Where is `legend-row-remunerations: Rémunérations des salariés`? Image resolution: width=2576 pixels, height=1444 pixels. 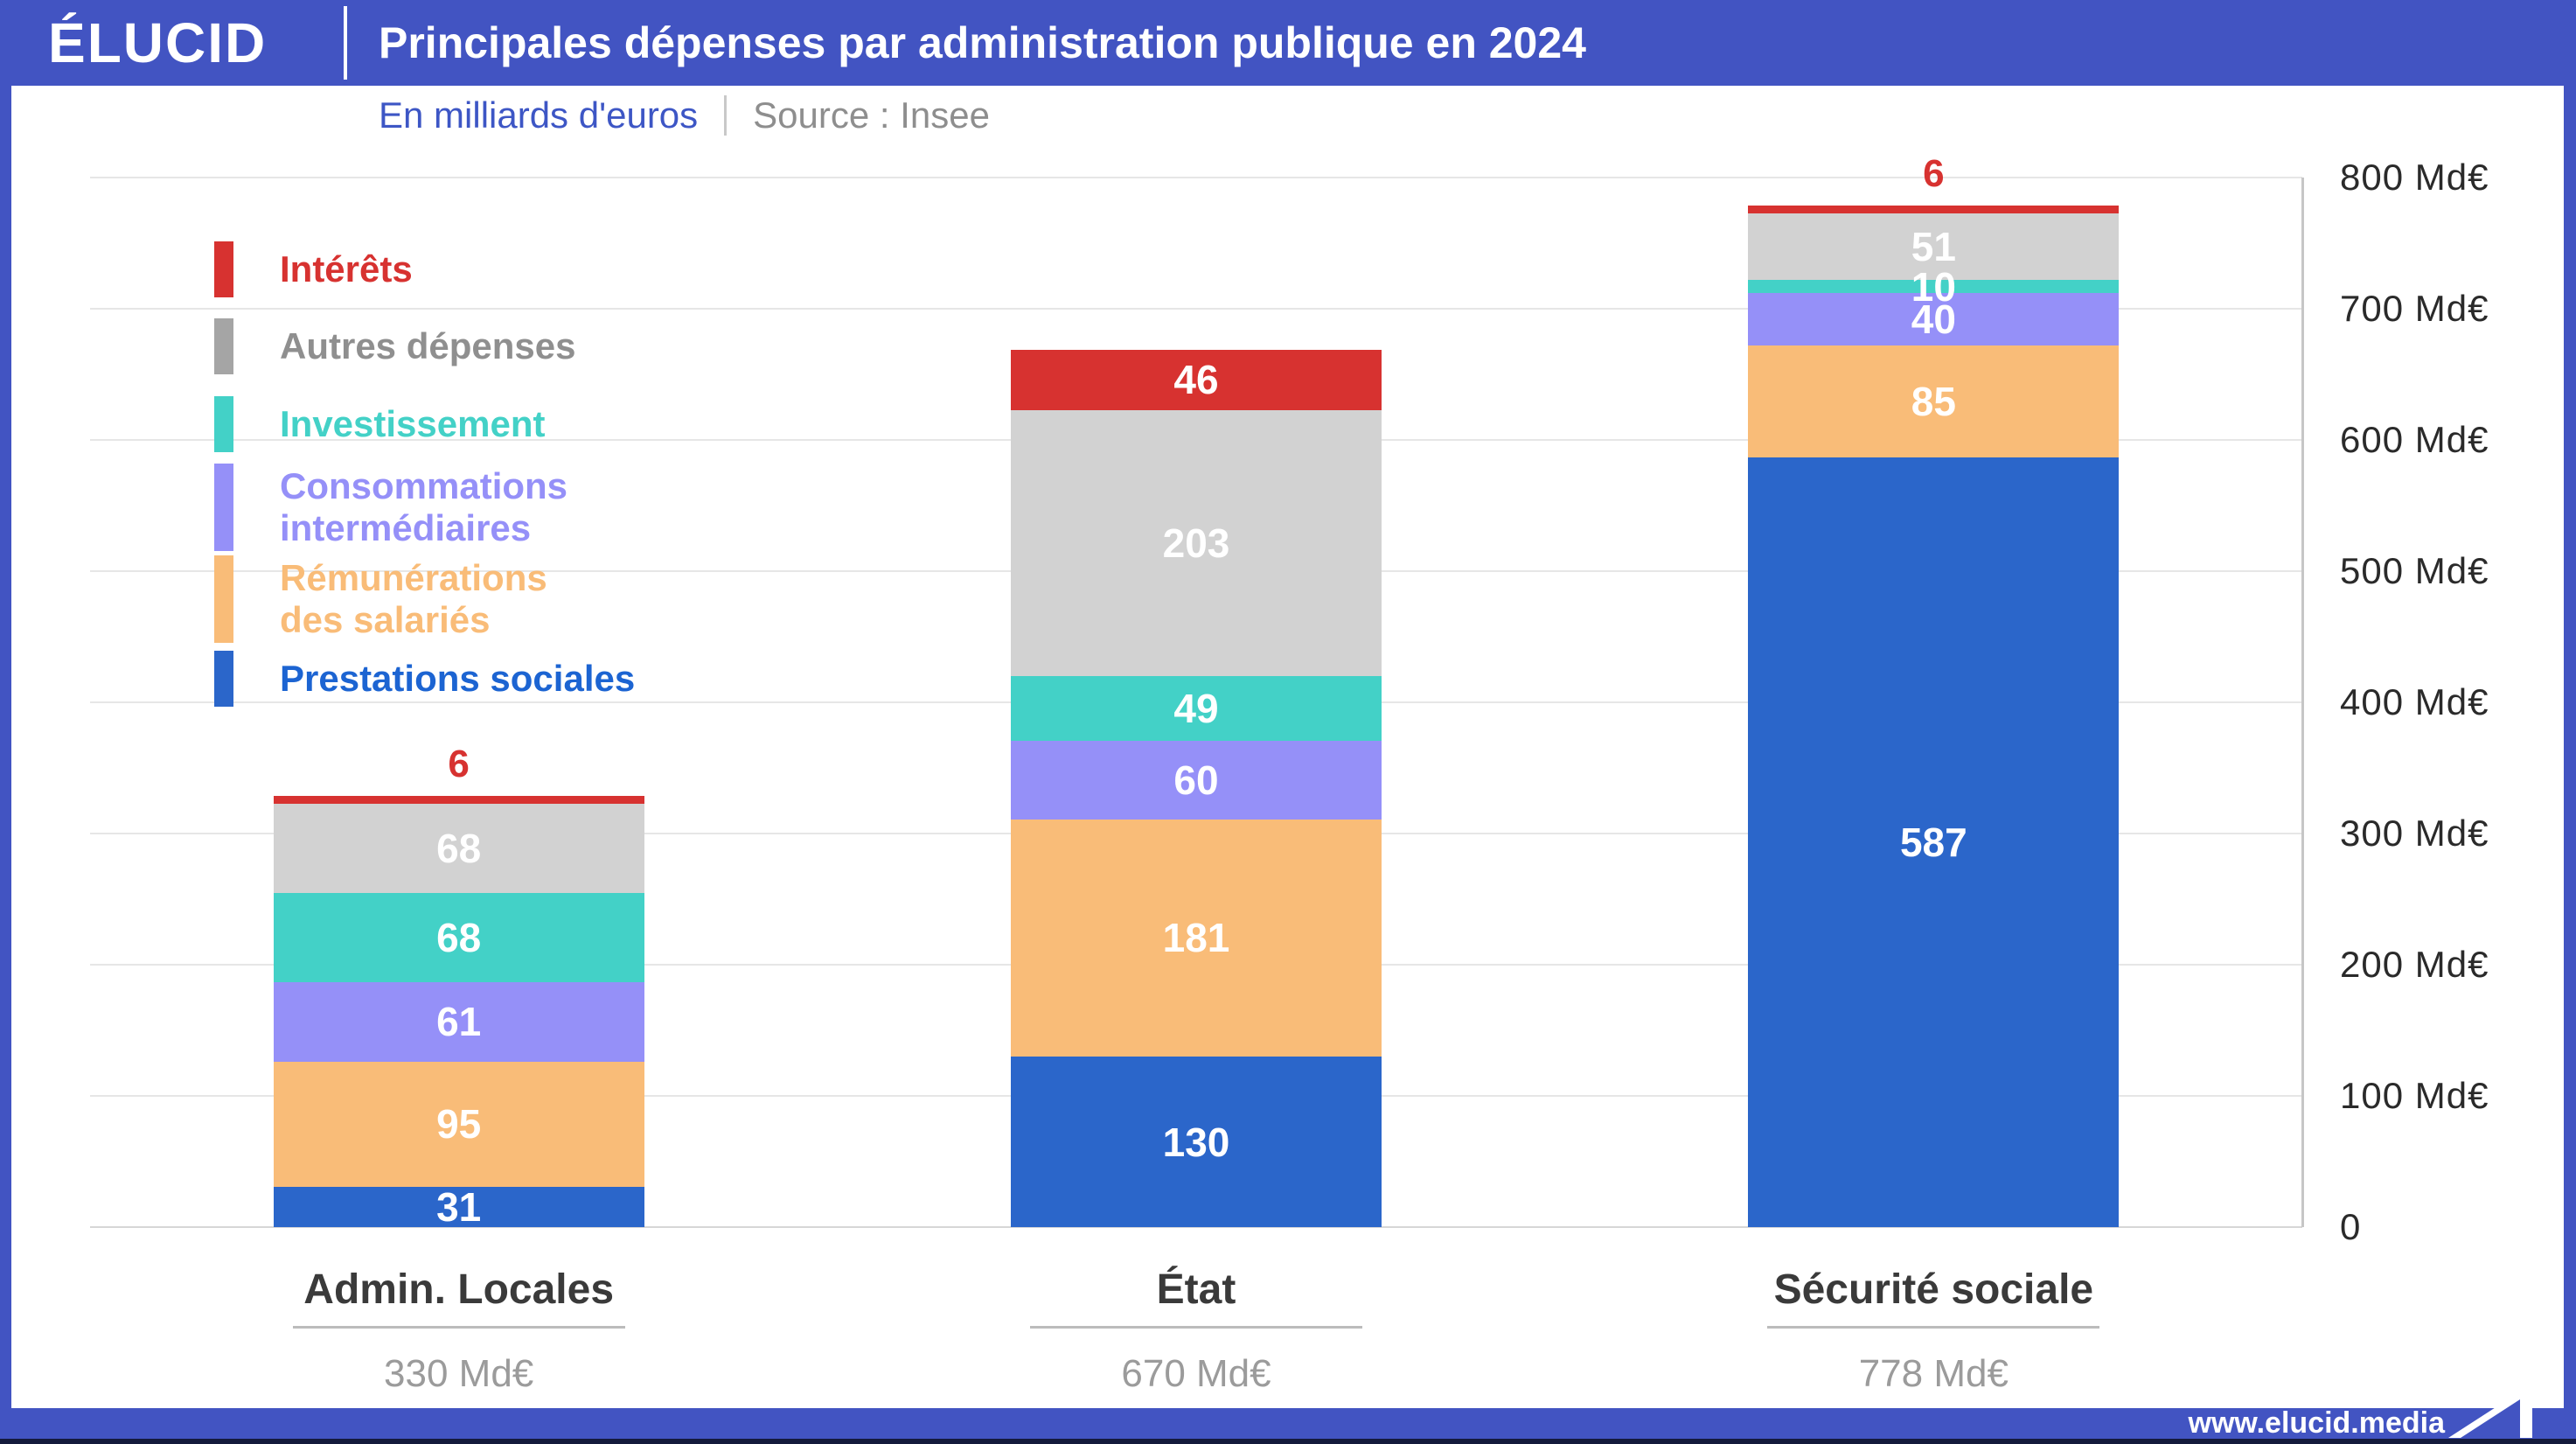
legend-row-remunerations: Rémunérations des salariés is located at coordinates (380, 599).